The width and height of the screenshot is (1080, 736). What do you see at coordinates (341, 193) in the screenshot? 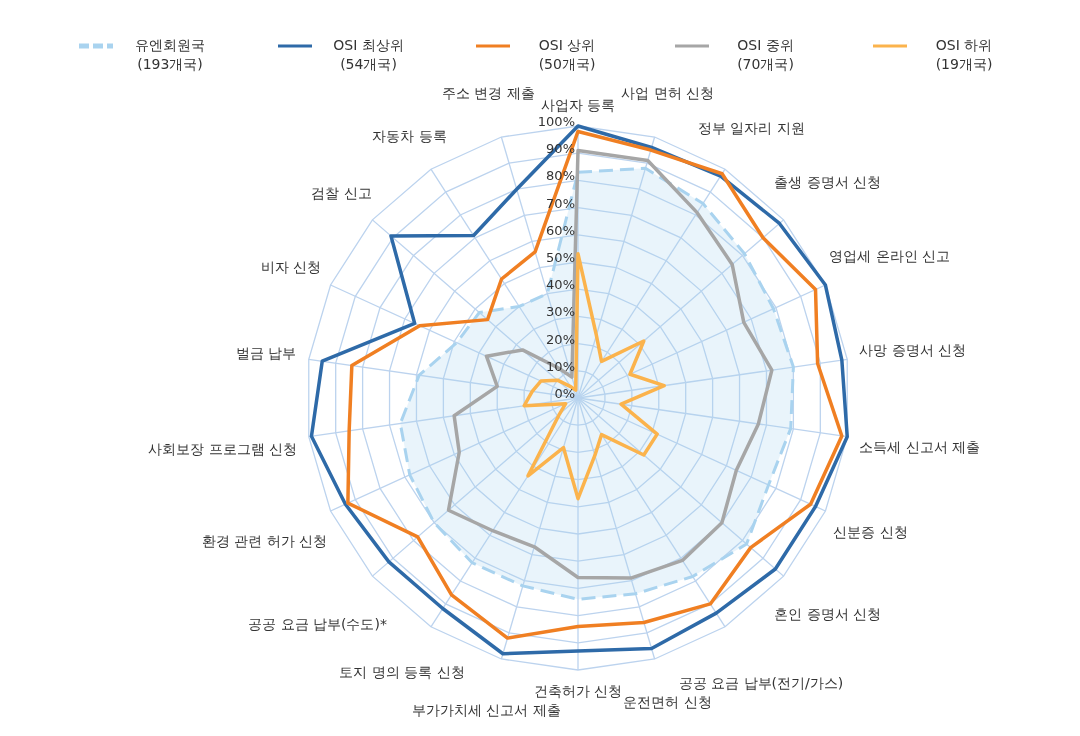
I see `spoke-label: 검찰 신고` at bounding box center [341, 193].